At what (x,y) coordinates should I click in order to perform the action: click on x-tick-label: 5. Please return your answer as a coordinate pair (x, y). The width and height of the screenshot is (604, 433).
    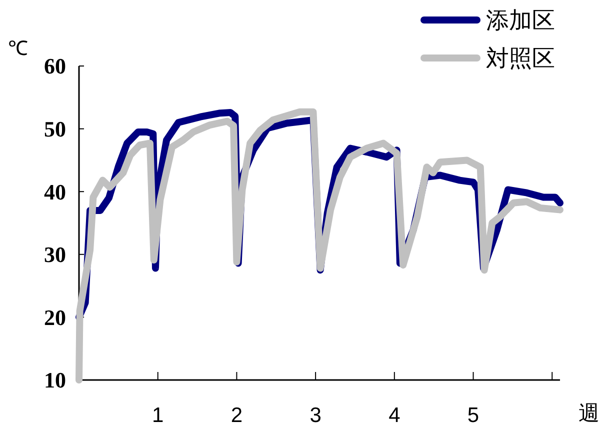
    Looking at the image, I should click on (473, 415).